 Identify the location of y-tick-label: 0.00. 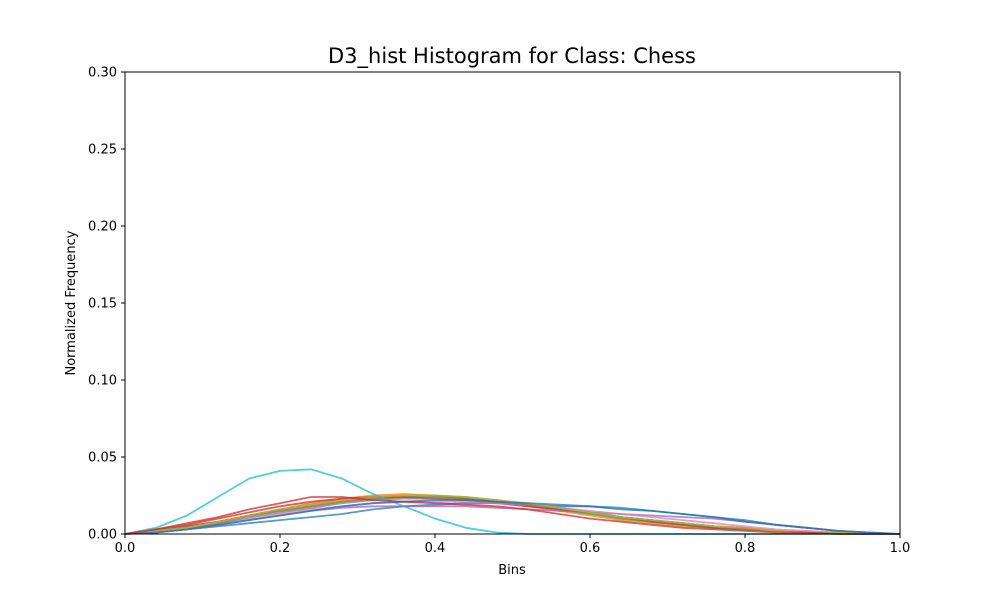
(102, 535).